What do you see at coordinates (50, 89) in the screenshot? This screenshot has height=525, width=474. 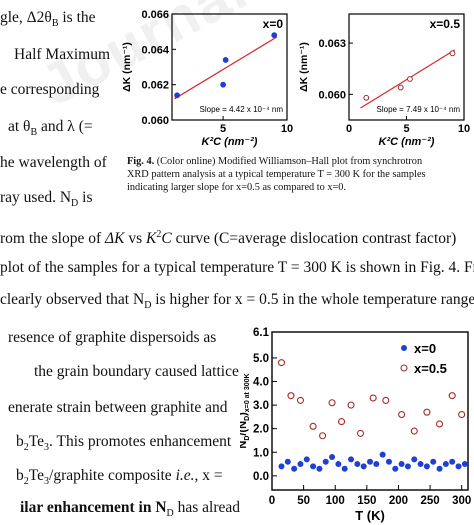 I see `text-line-3: e corresponding` at bounding box center [50, 89].